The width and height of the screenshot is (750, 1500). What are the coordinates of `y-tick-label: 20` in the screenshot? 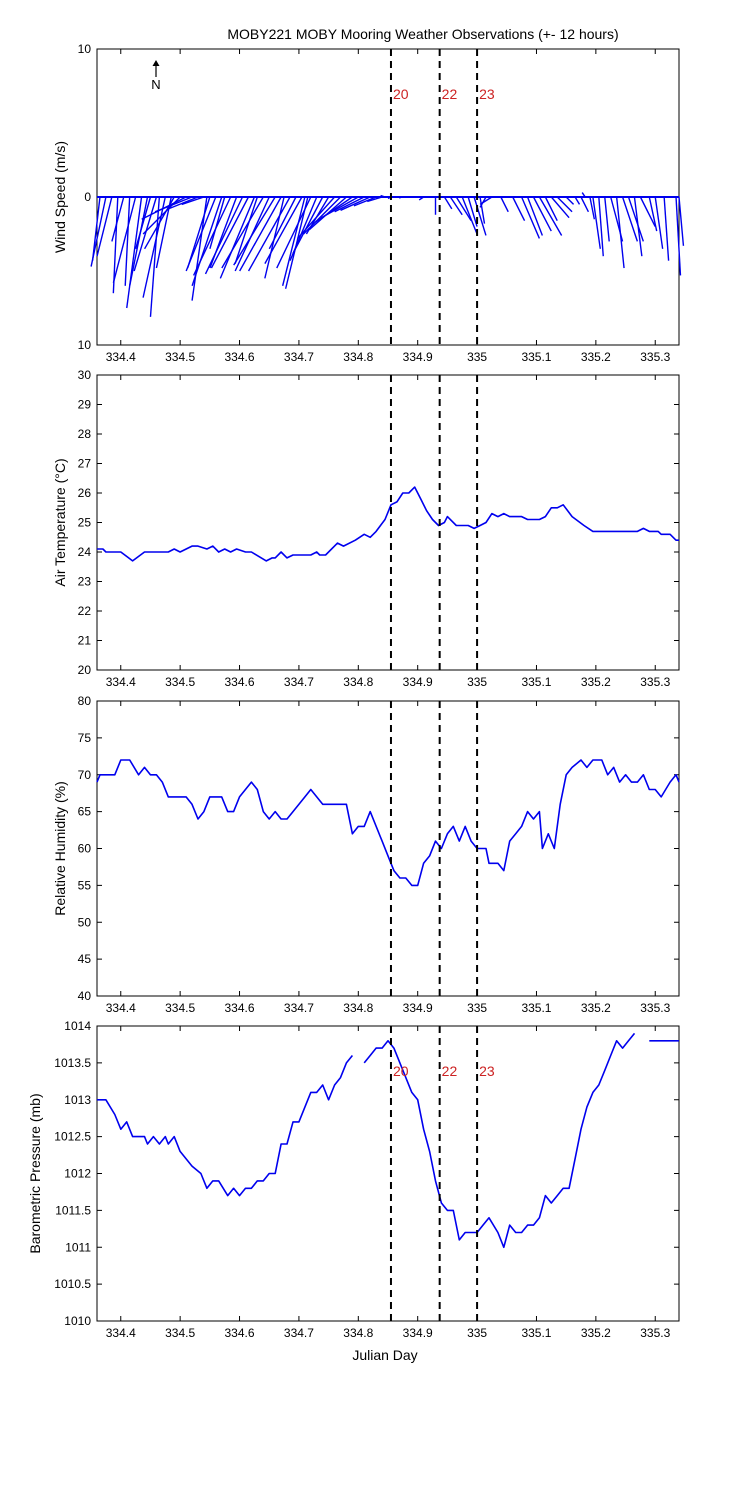 It's located at (85, 670).